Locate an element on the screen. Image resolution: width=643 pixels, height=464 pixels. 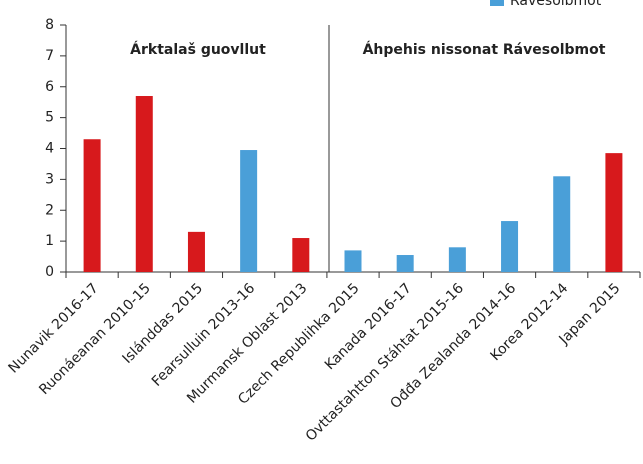
section-label: Árktalaš guovllut is located at coordinates (198, 49).